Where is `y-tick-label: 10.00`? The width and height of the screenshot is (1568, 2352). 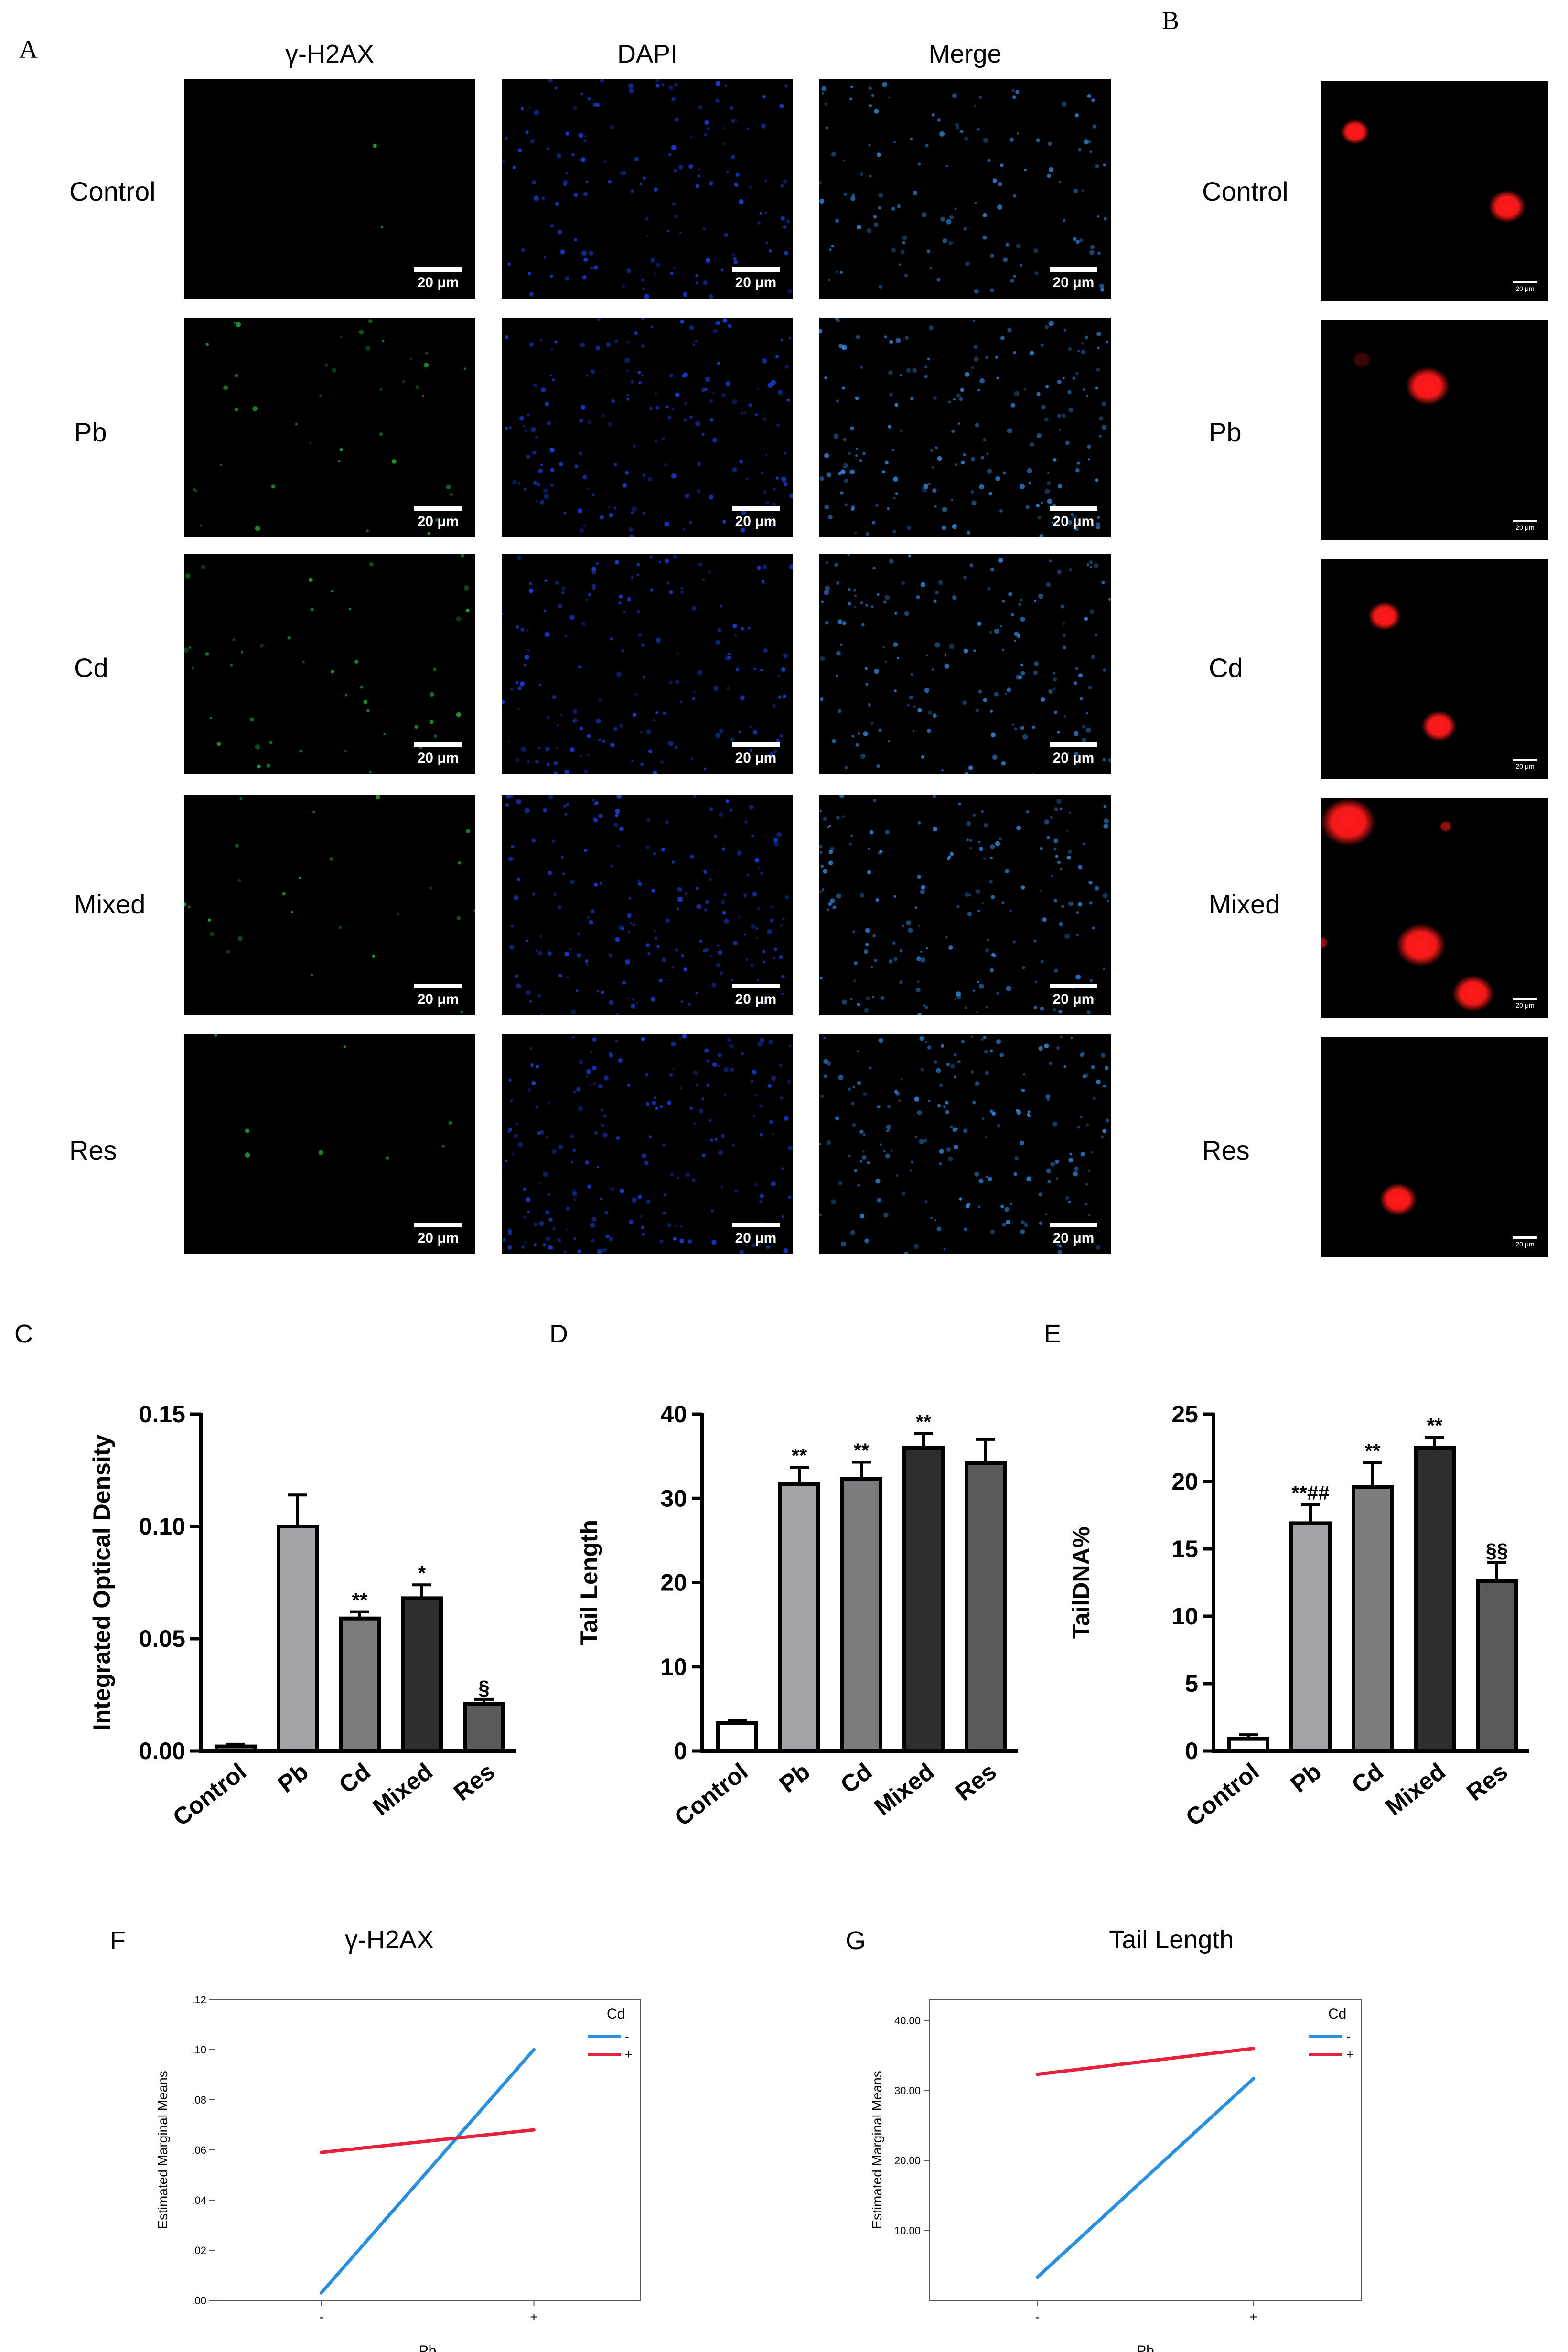 y-tick-label: 10.00 is located at coordinates (908, 2230).